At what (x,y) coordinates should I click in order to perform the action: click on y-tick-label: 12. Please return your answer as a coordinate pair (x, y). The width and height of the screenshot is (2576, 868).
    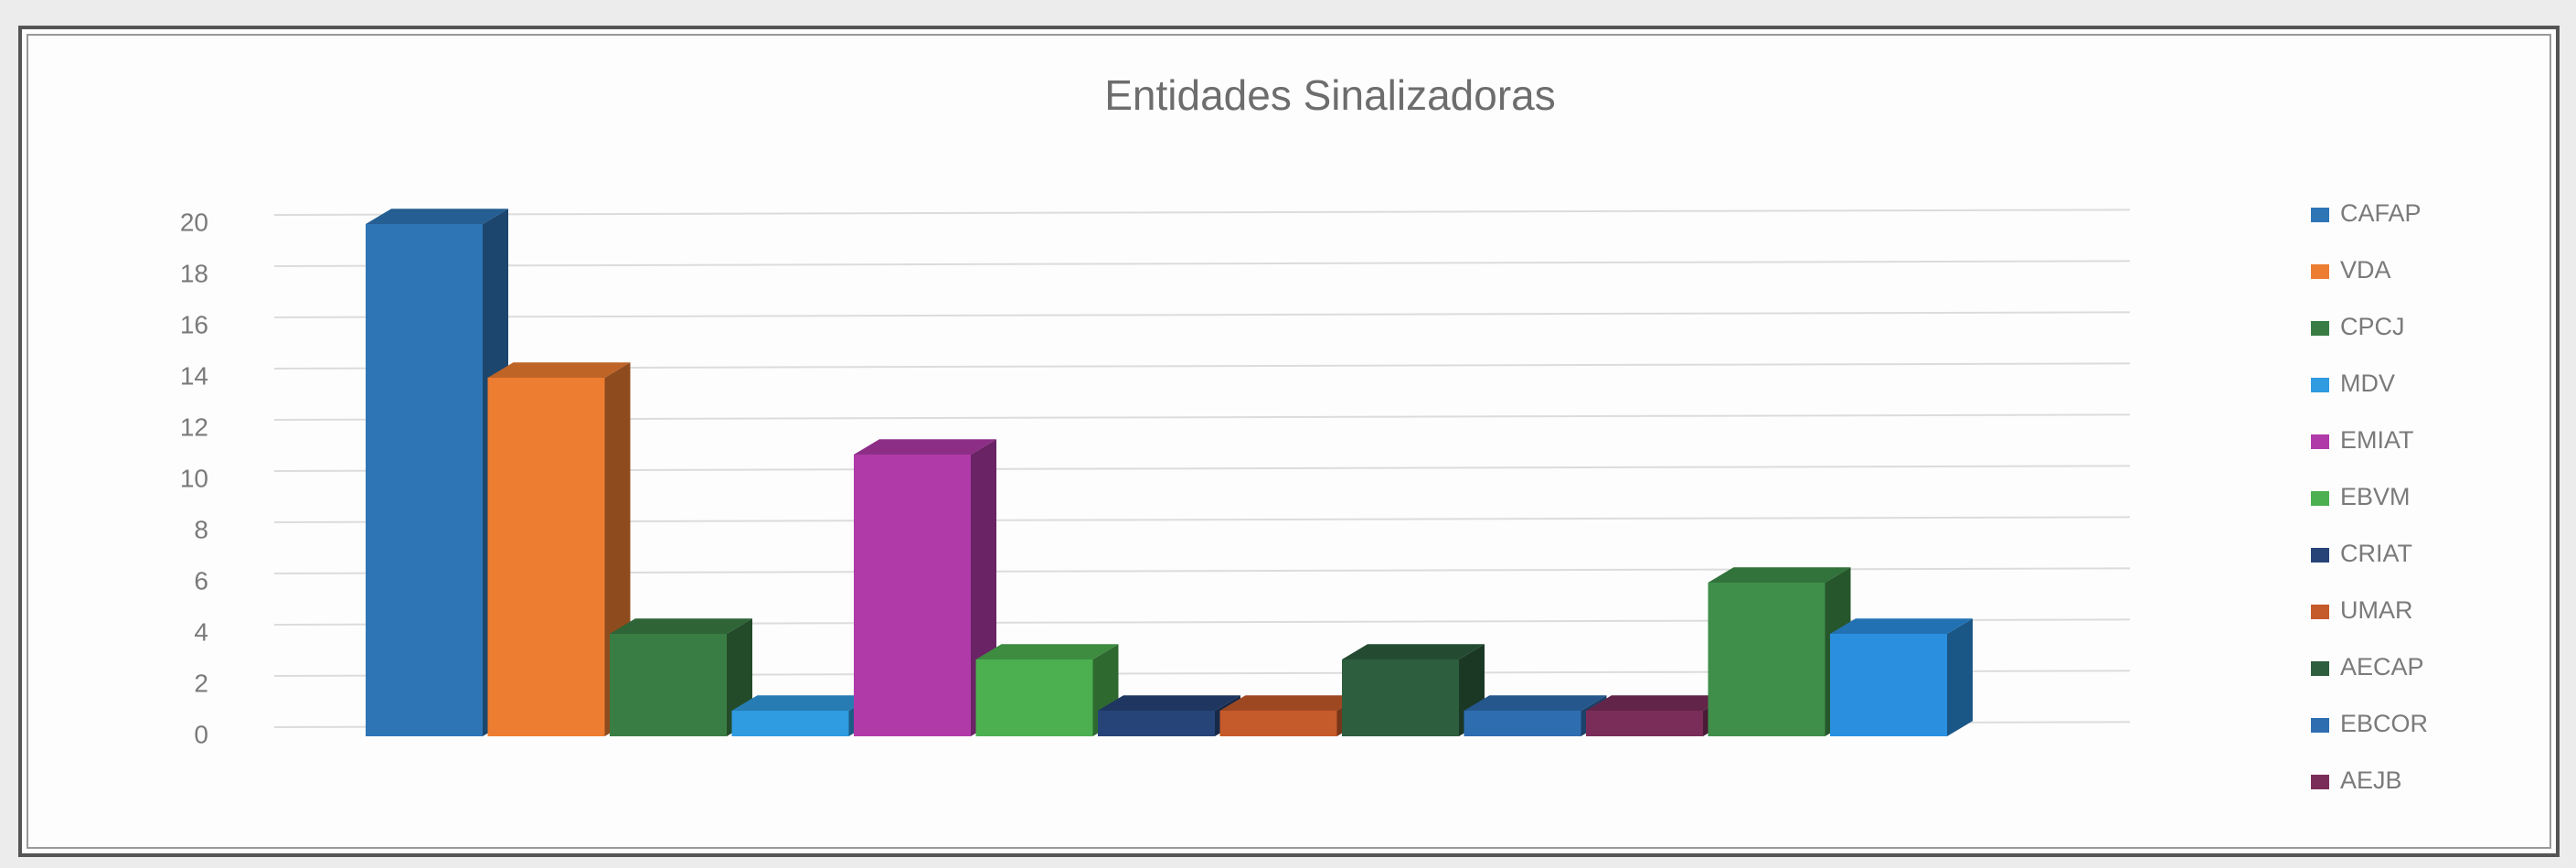
    Looking at the image, I should click on (194, 427).